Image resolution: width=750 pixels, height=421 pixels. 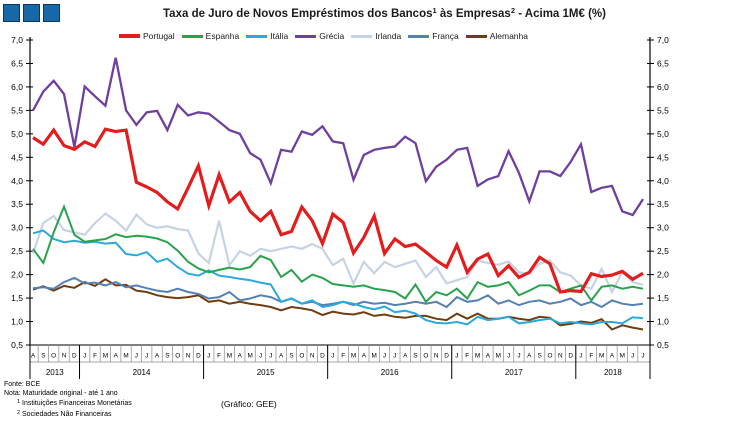 What do you see at coordinates (22, 384) in the screenshot?
I see `source-note: Fonte: BCE` at bounding box center [22, 384].